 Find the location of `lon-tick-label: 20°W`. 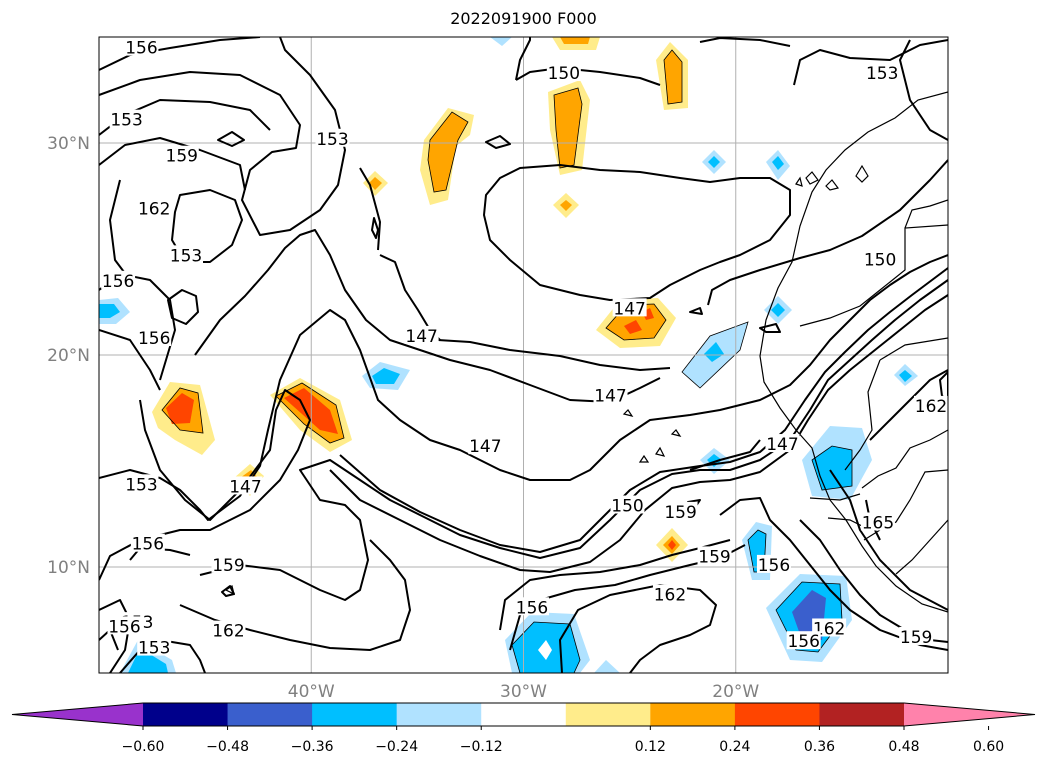

lon-tick-label: 20°W is located at coordinates (735, 692).